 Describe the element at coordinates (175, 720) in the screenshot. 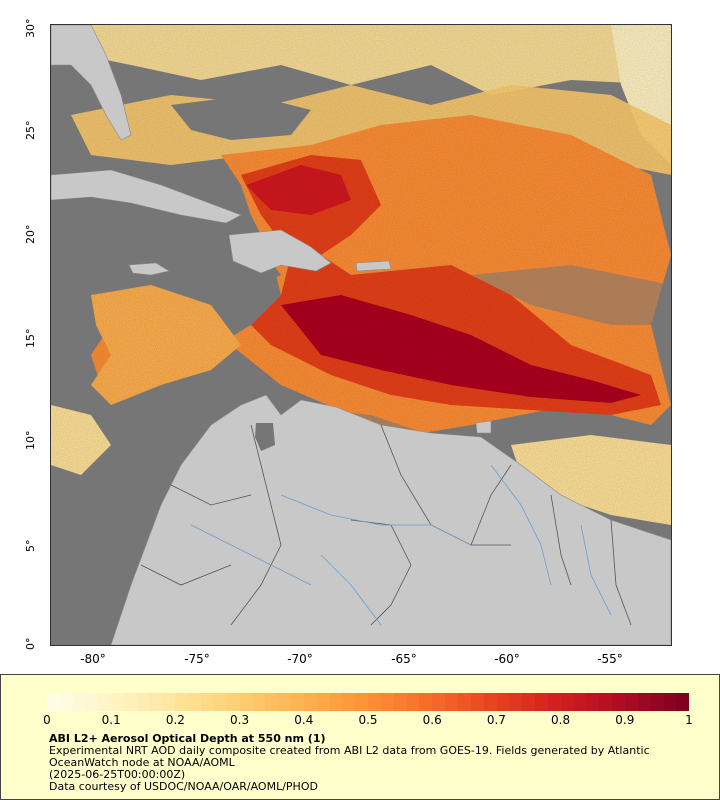

I see `colorbar-tick-label: 0.2` at that location.